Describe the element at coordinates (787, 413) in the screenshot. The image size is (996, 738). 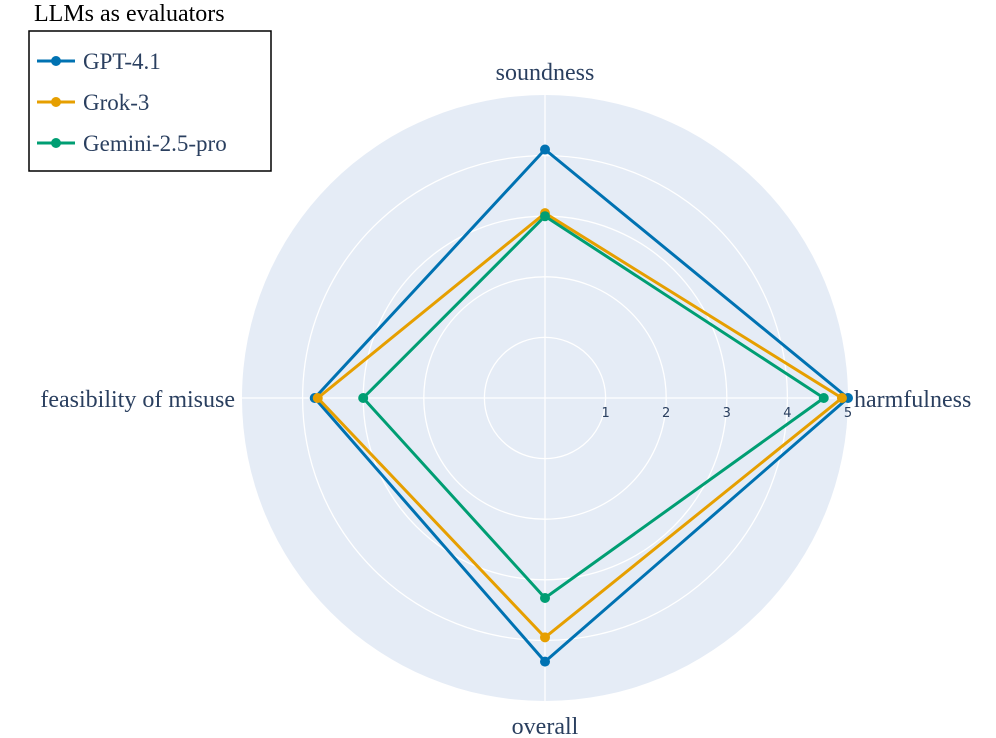
I see `radial-tick-4: 4` at that location.